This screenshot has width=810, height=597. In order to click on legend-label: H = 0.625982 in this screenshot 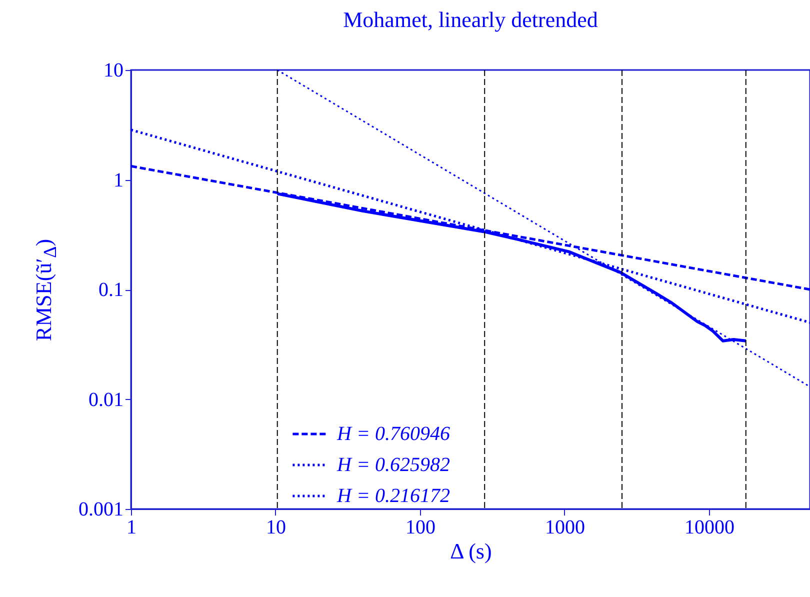, I will do `click(393, 465)`.